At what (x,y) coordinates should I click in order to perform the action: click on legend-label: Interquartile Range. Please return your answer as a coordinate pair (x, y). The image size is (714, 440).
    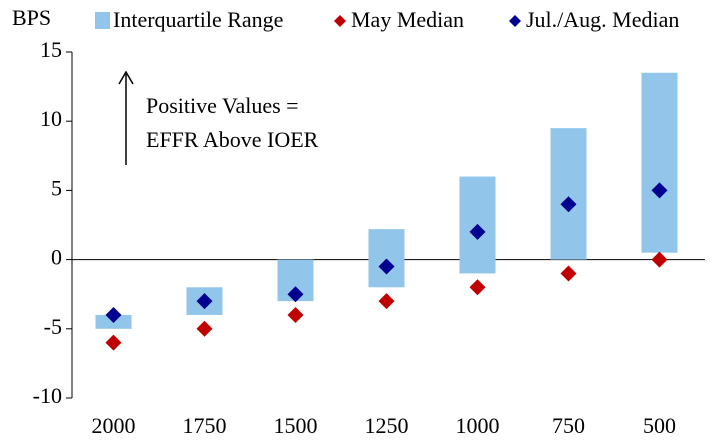
    Looking at the image, I should click on (198, 19).